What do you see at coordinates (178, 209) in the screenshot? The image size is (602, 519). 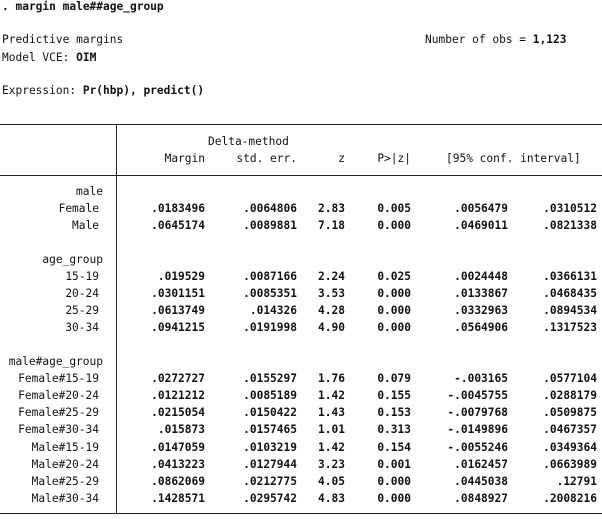 I see `cell-margin: .0183496` at bounding box center [178, 209].